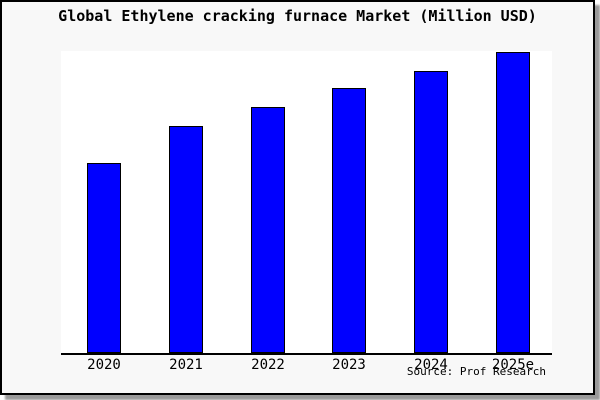 The image size is (600, 400). I want to click on bar-2025e, so click(513, 202).